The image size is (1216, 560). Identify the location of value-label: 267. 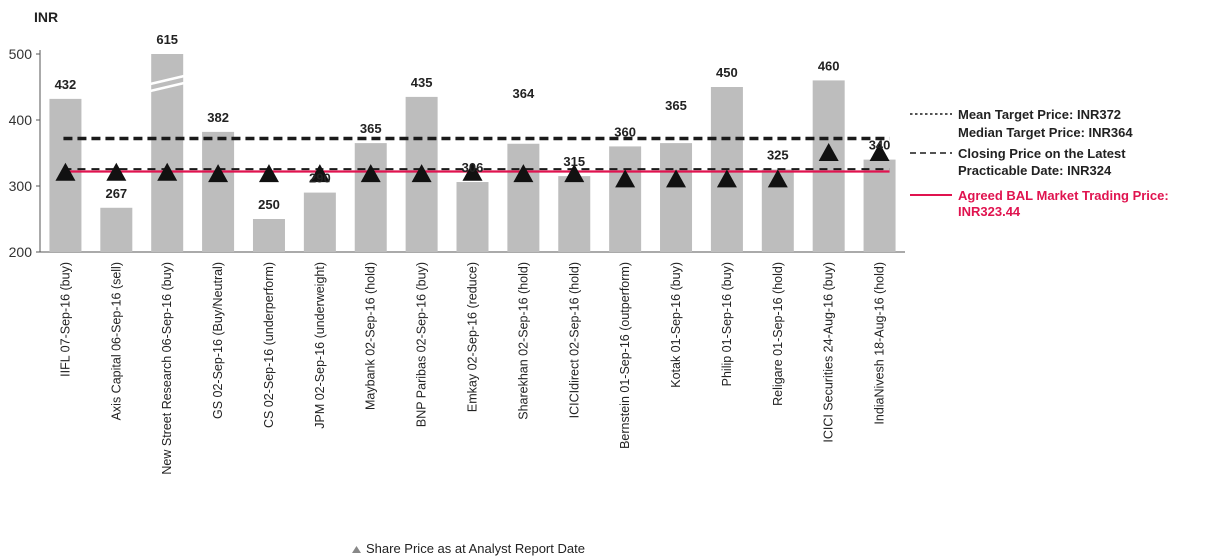
(116, 193).